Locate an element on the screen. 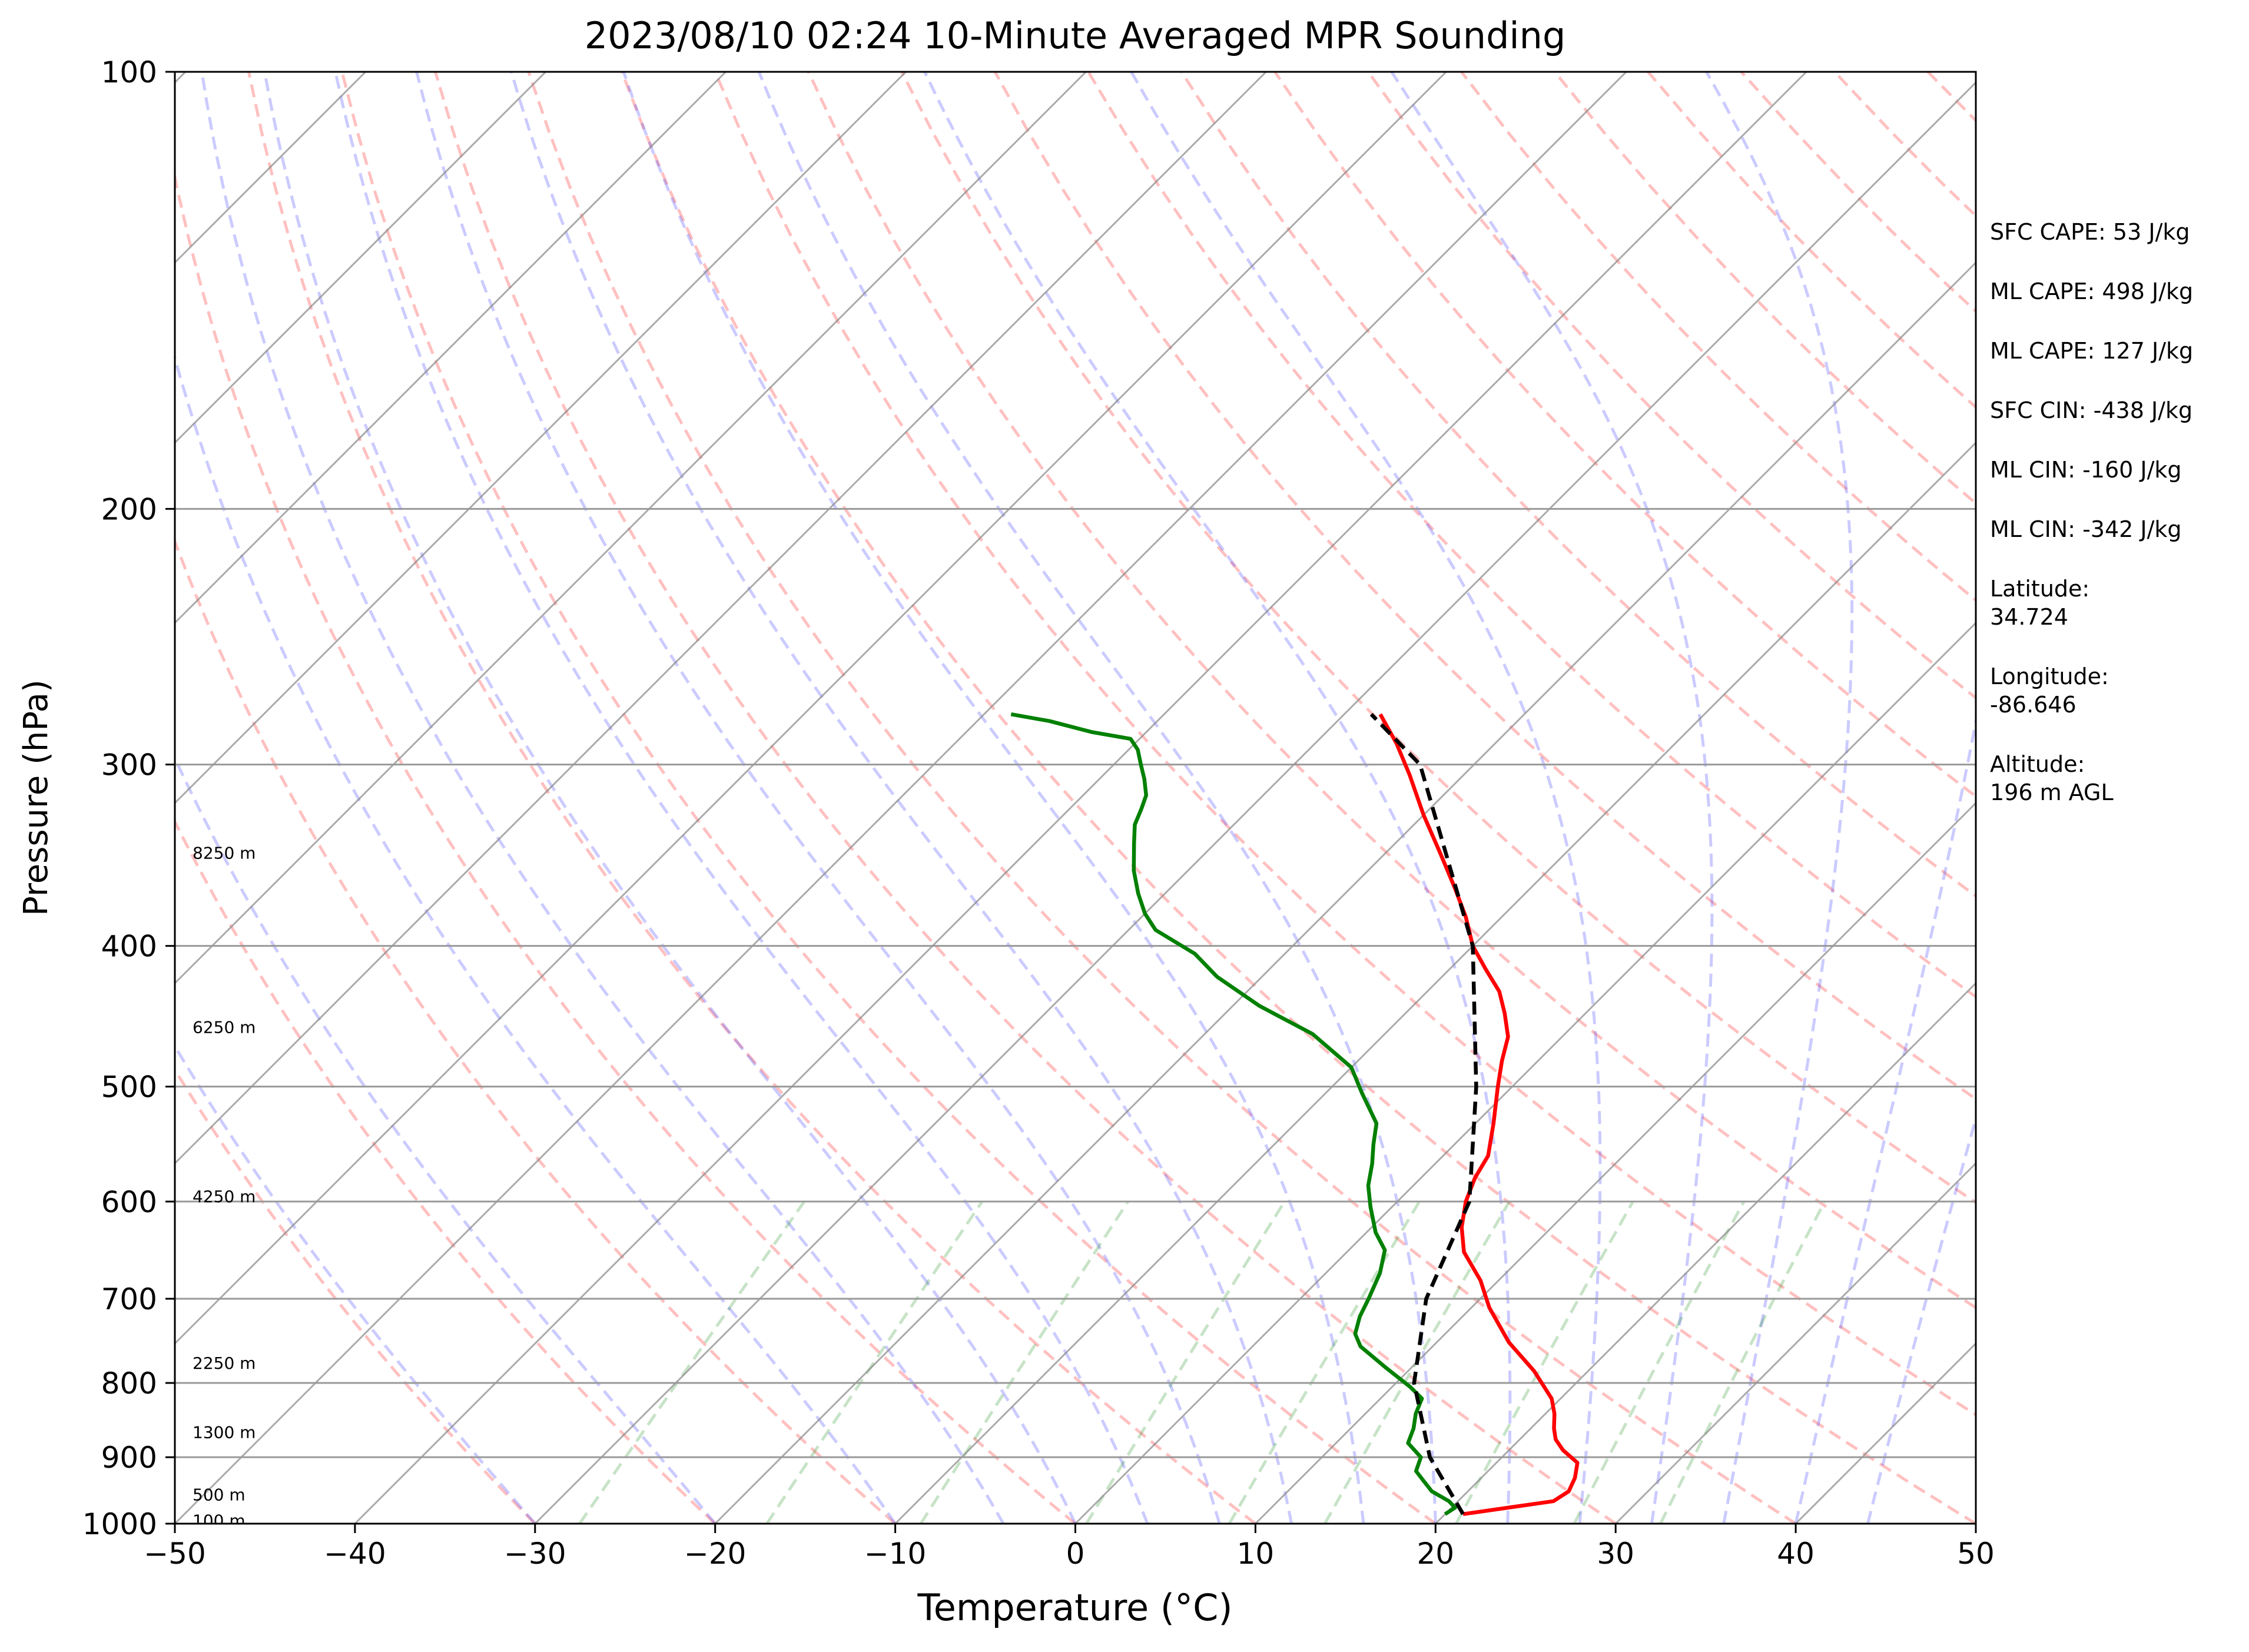  y-tick-label: 700 is located at coordinates (129, 1299).